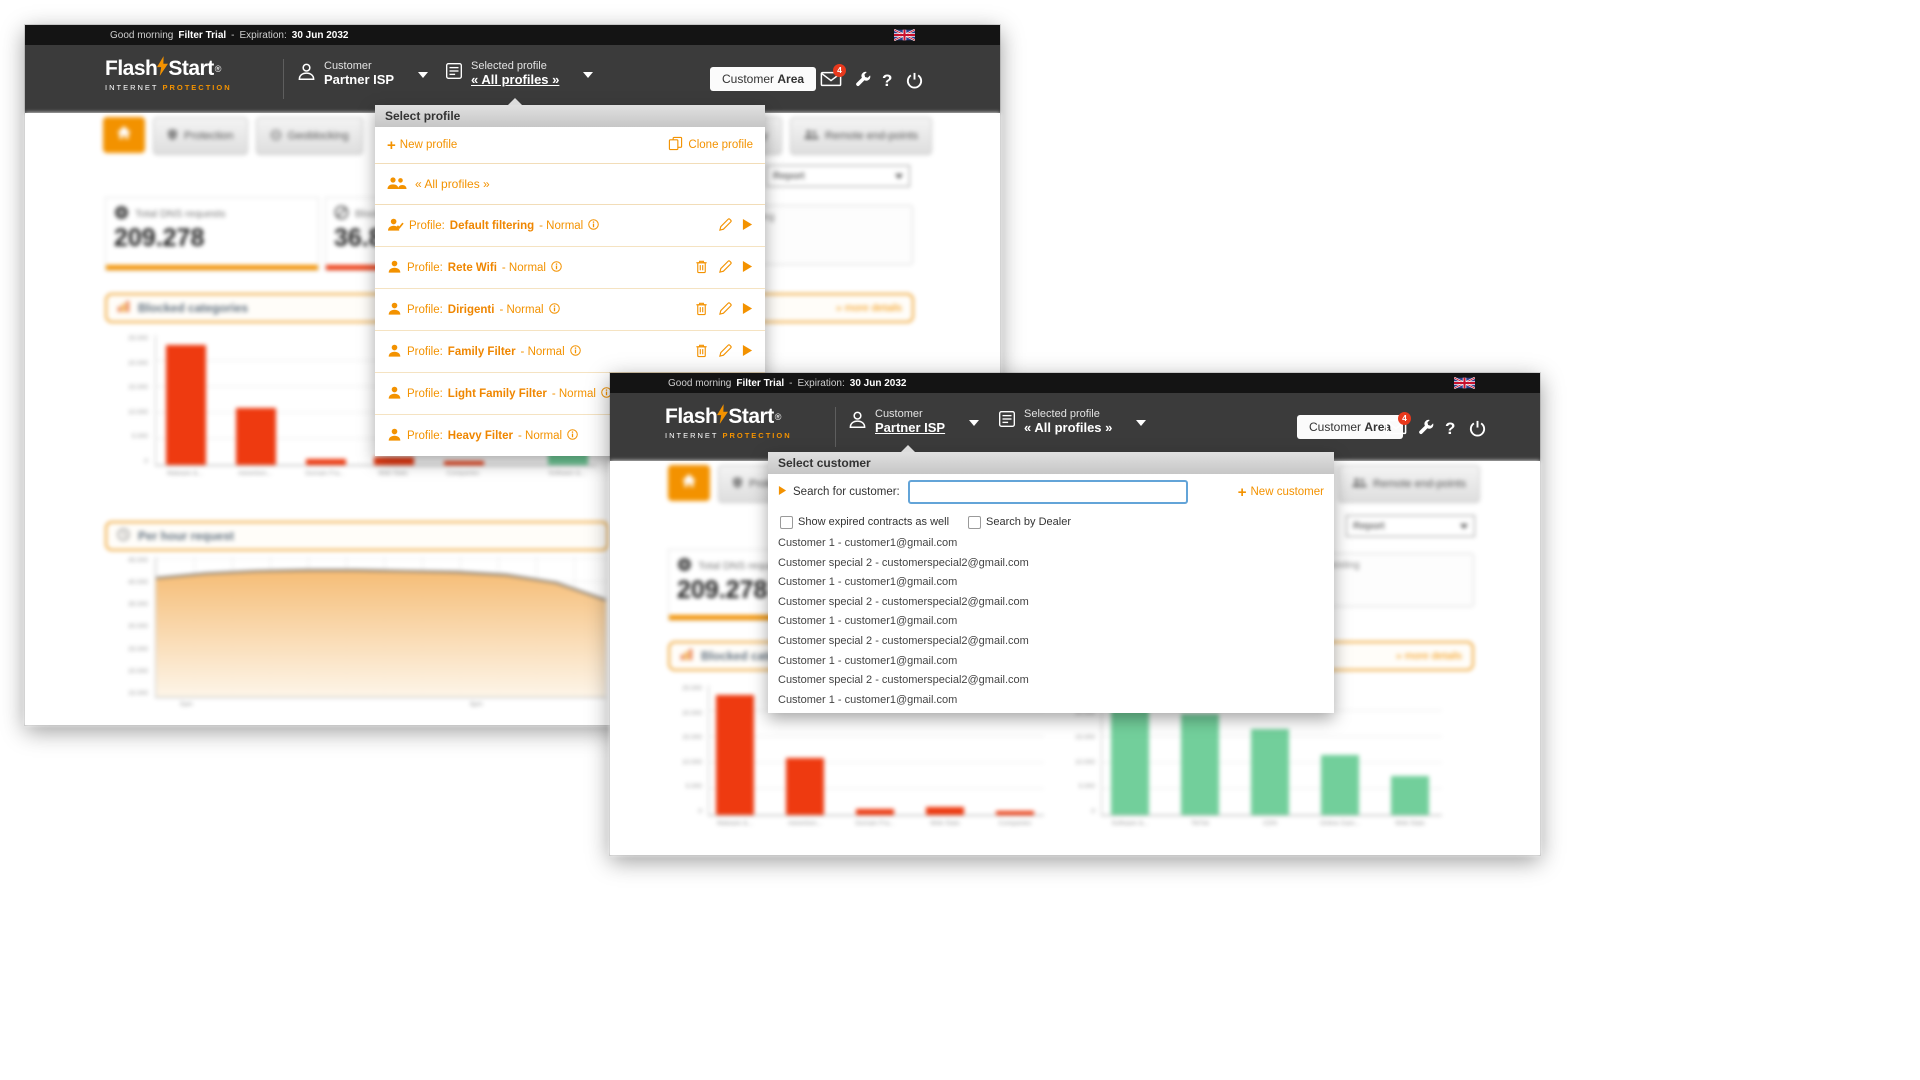  I want to click on profile-row-default-filtering: Profile: Default filtering - Normal, so click(570, 226).